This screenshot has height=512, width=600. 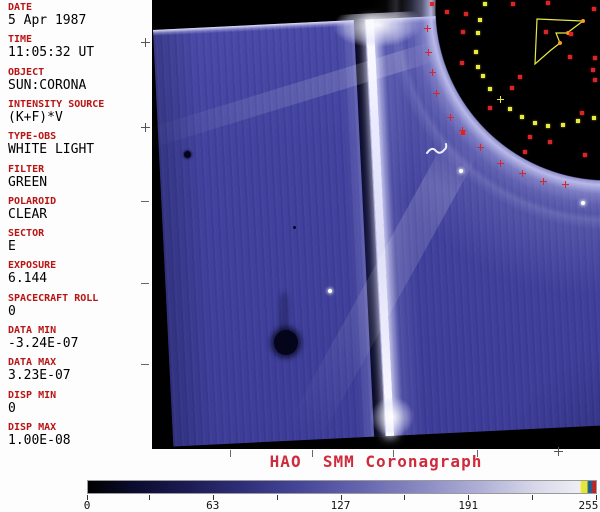 I want to click on field-label: FILTER, so click(x=26, y=169).